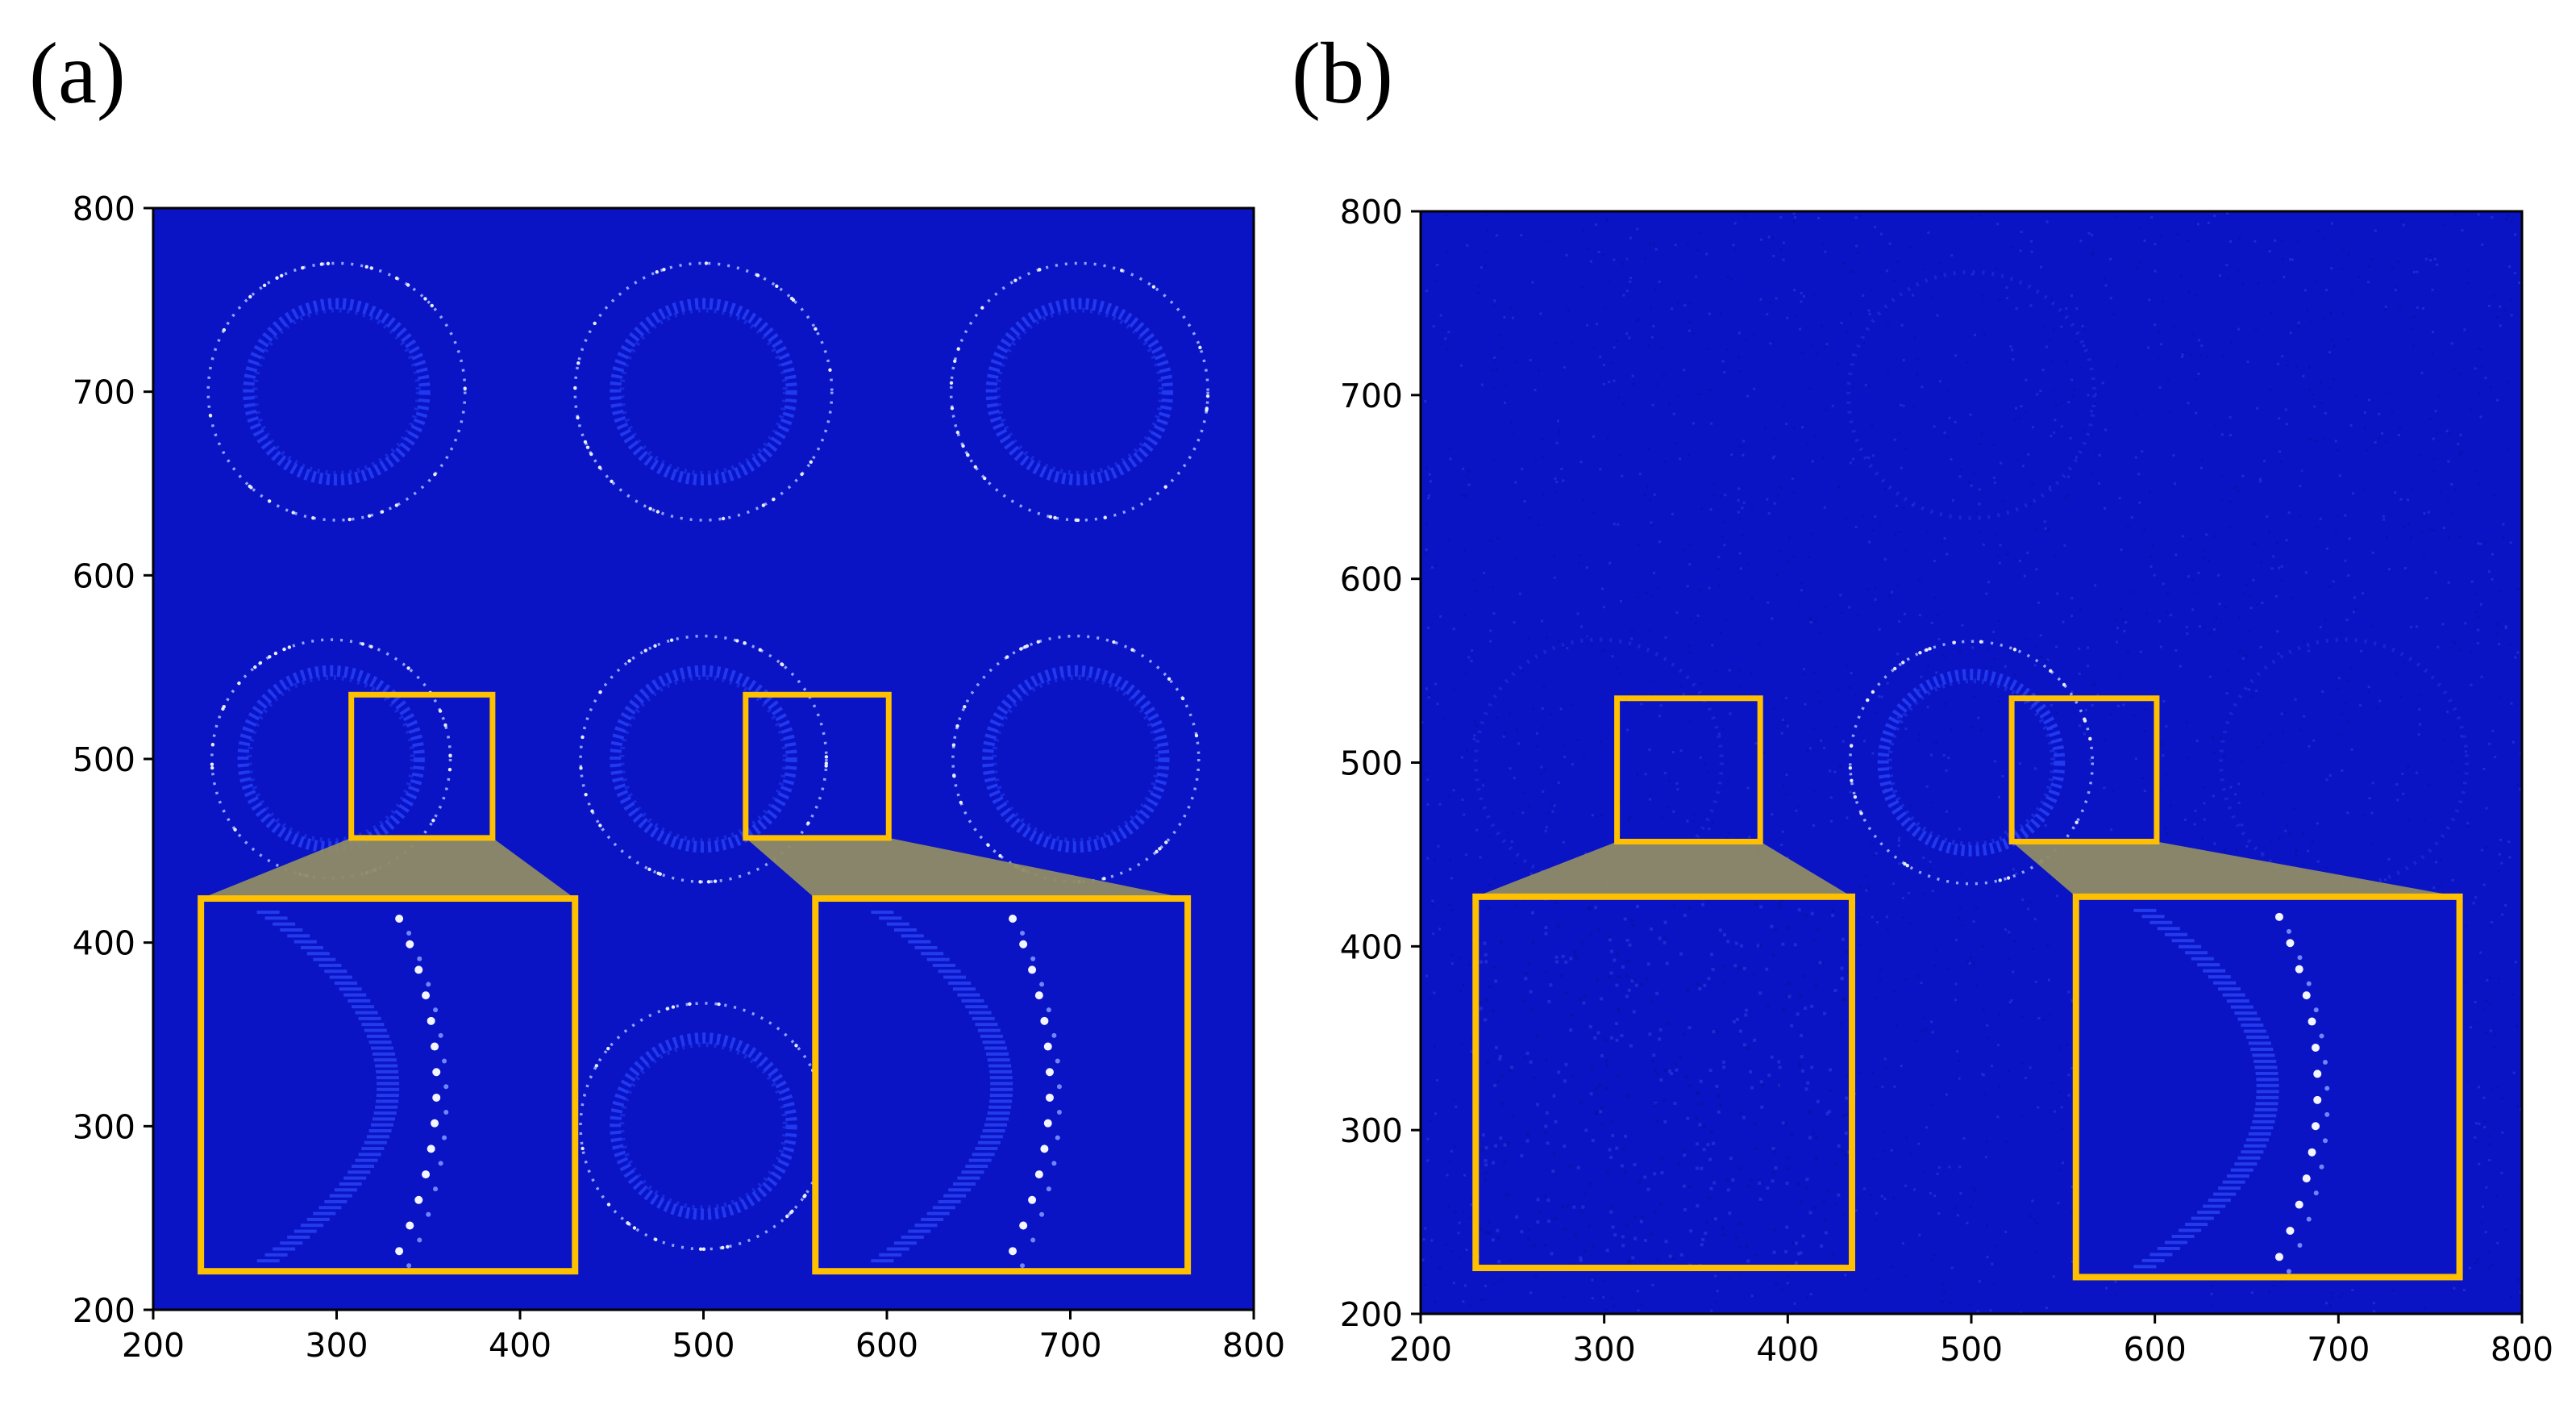  I want to click on panel-label-a: (a), so click(78, 74).